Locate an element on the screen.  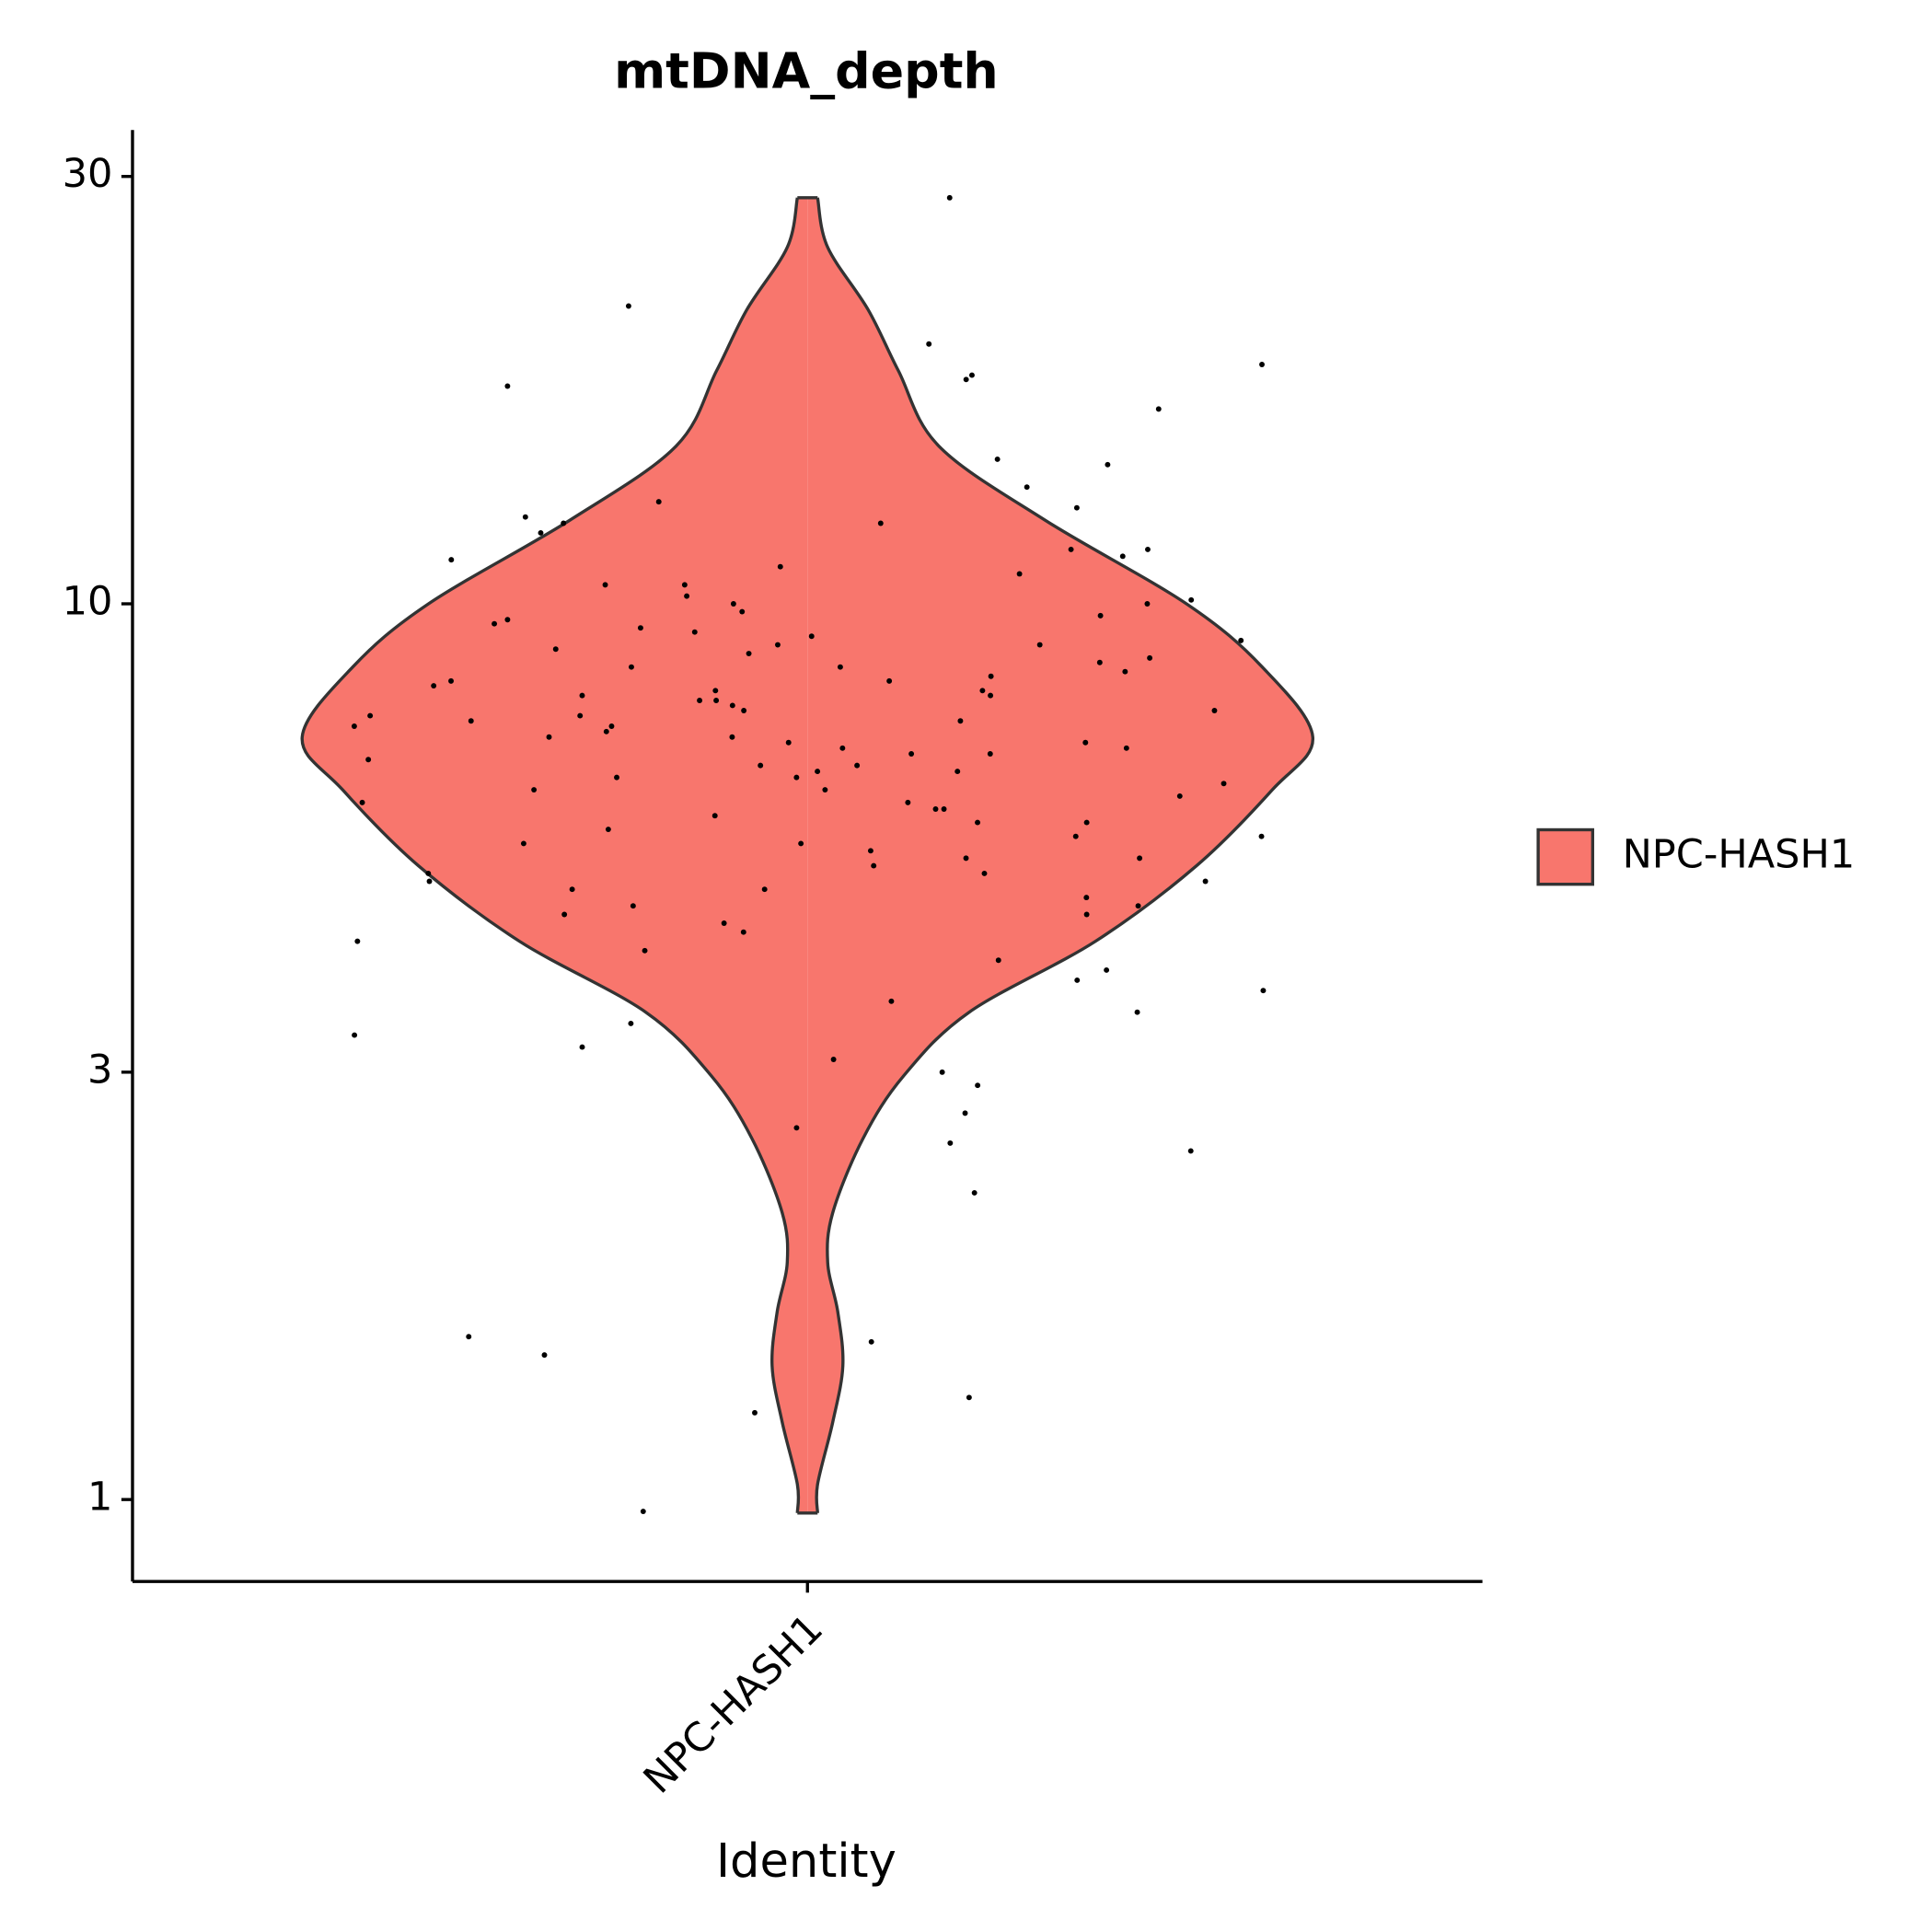
x-tick-label: NPC-HASH1 is located at coordinates (734, 1705).